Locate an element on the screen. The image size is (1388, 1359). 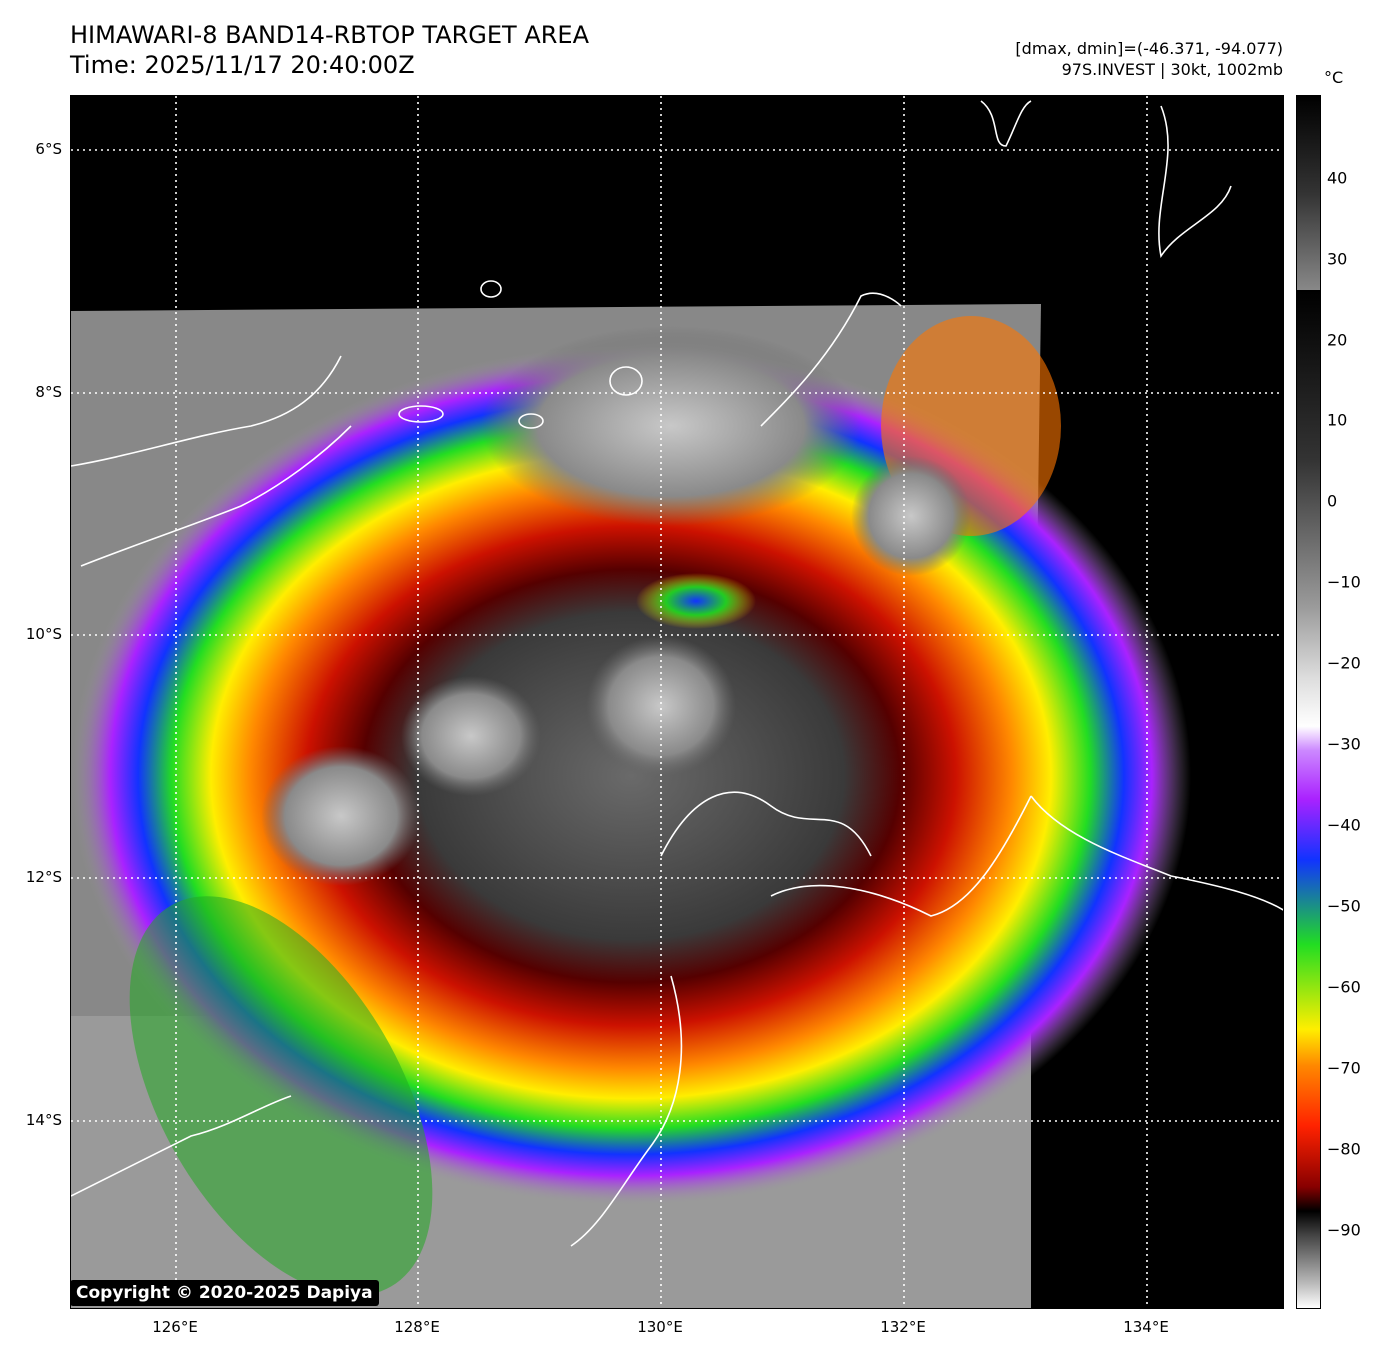
lat-label-12s: 12°S is located at coordinates (43, 877).